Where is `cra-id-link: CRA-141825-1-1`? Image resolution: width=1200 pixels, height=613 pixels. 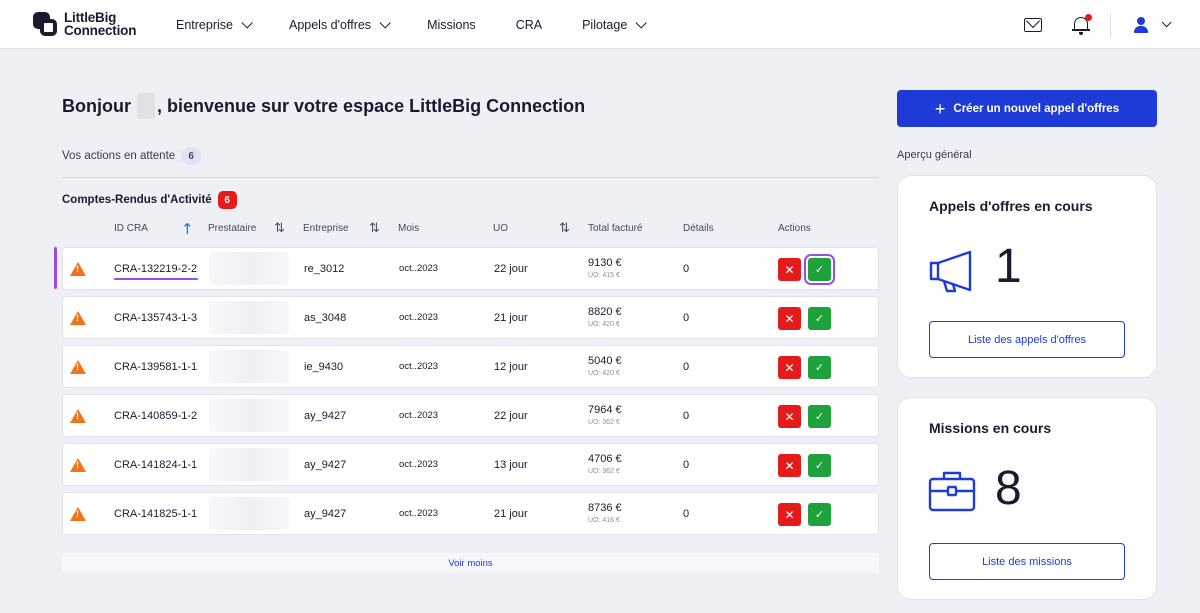
cra-id-link: CRA-141825-1-1 is located at coordinates (156, 513).